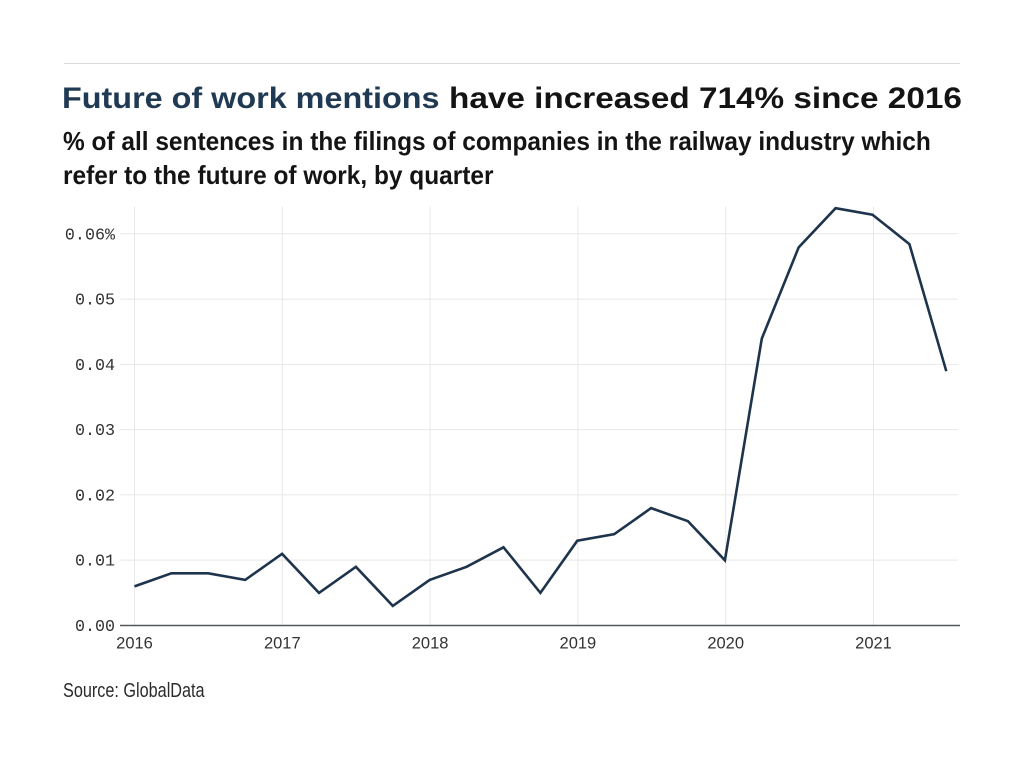  I want to click on svg-text: 2019, so click(578, 644).